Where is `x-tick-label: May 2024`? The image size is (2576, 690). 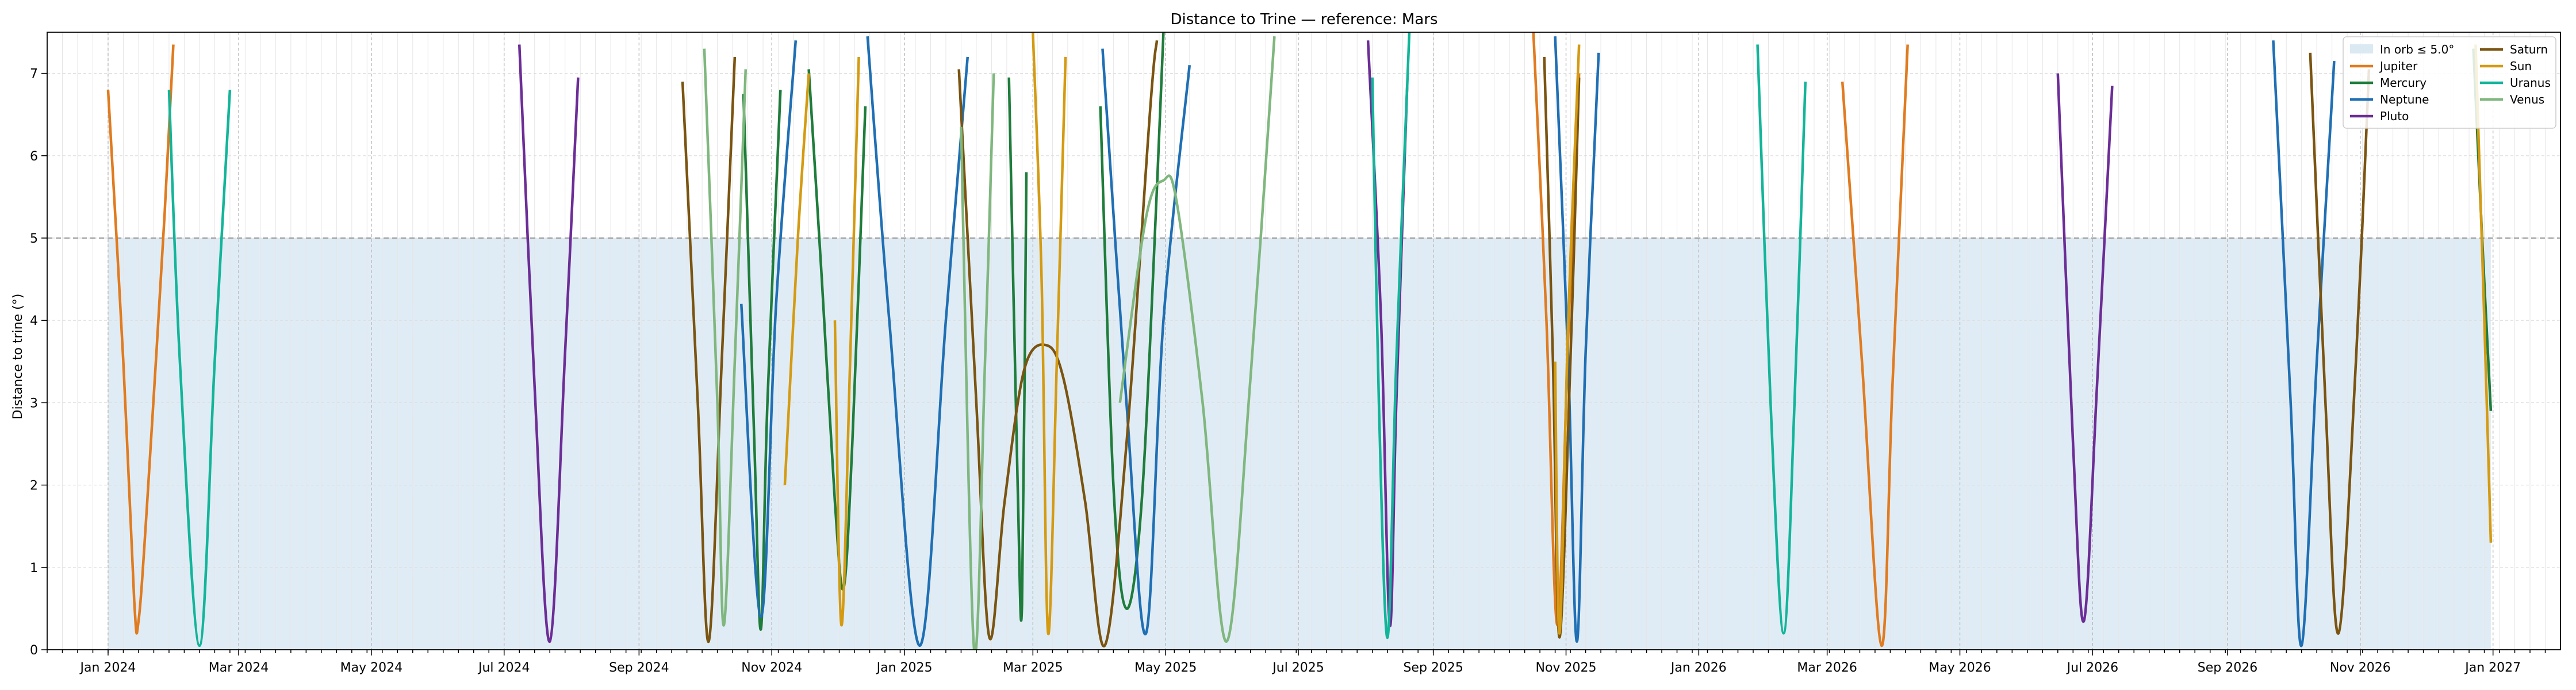
x-tick-label: May 2024 is located at coordinates (371, 668).